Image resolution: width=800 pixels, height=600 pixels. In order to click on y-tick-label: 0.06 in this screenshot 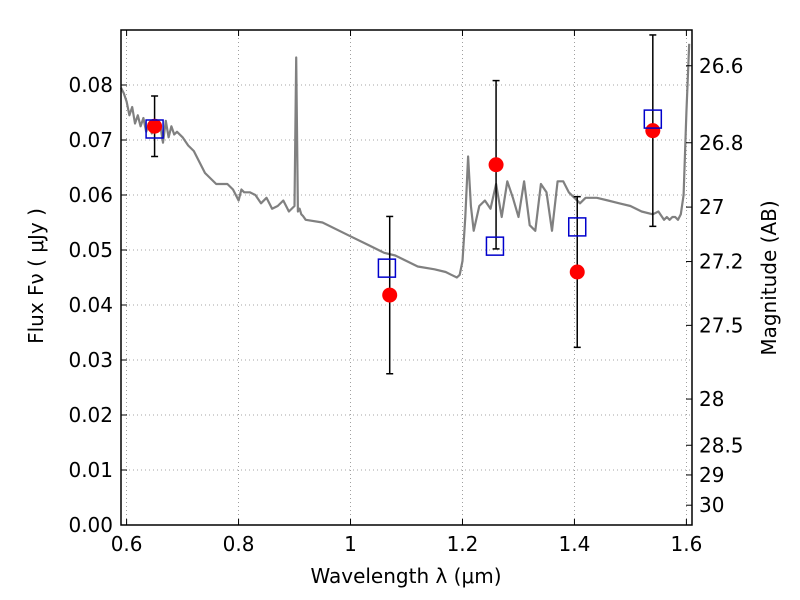, I will do `click(90, 195)`.